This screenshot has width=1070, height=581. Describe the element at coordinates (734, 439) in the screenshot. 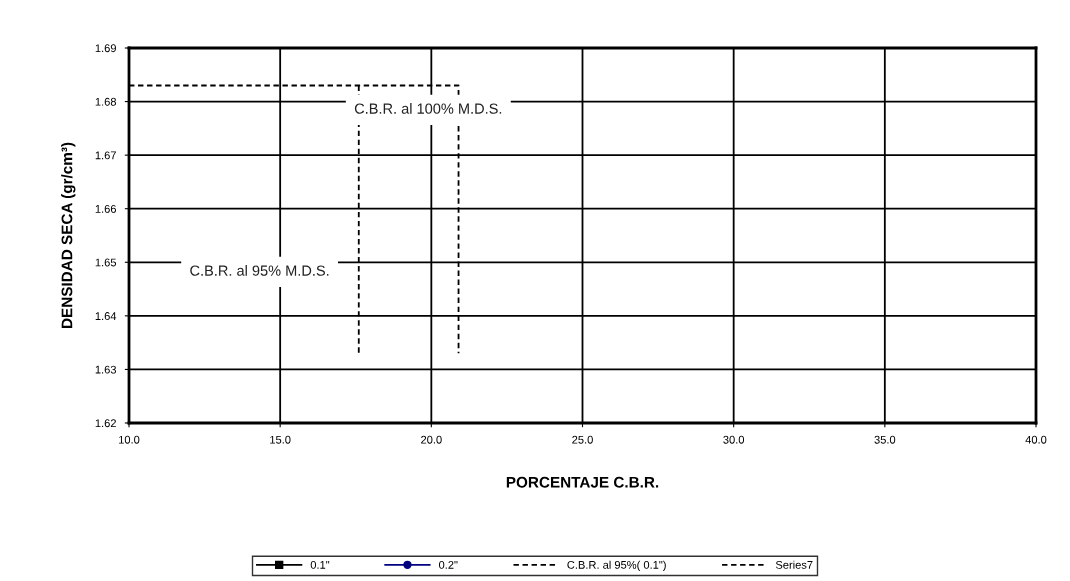

I see `x-tick-label: 30.0` at that location.